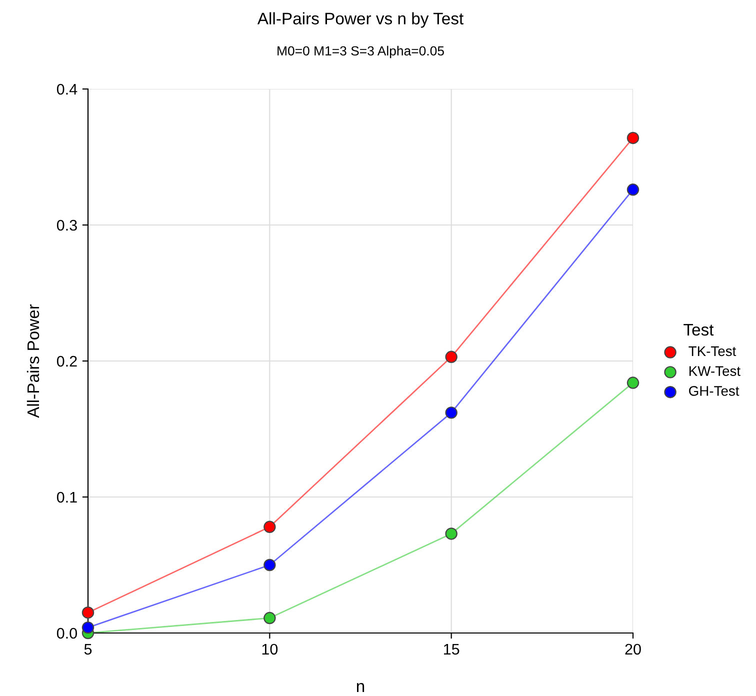 This screenshot has height=696, width=756. I want to click on legend-label: TK-Test, so click(712, 351).